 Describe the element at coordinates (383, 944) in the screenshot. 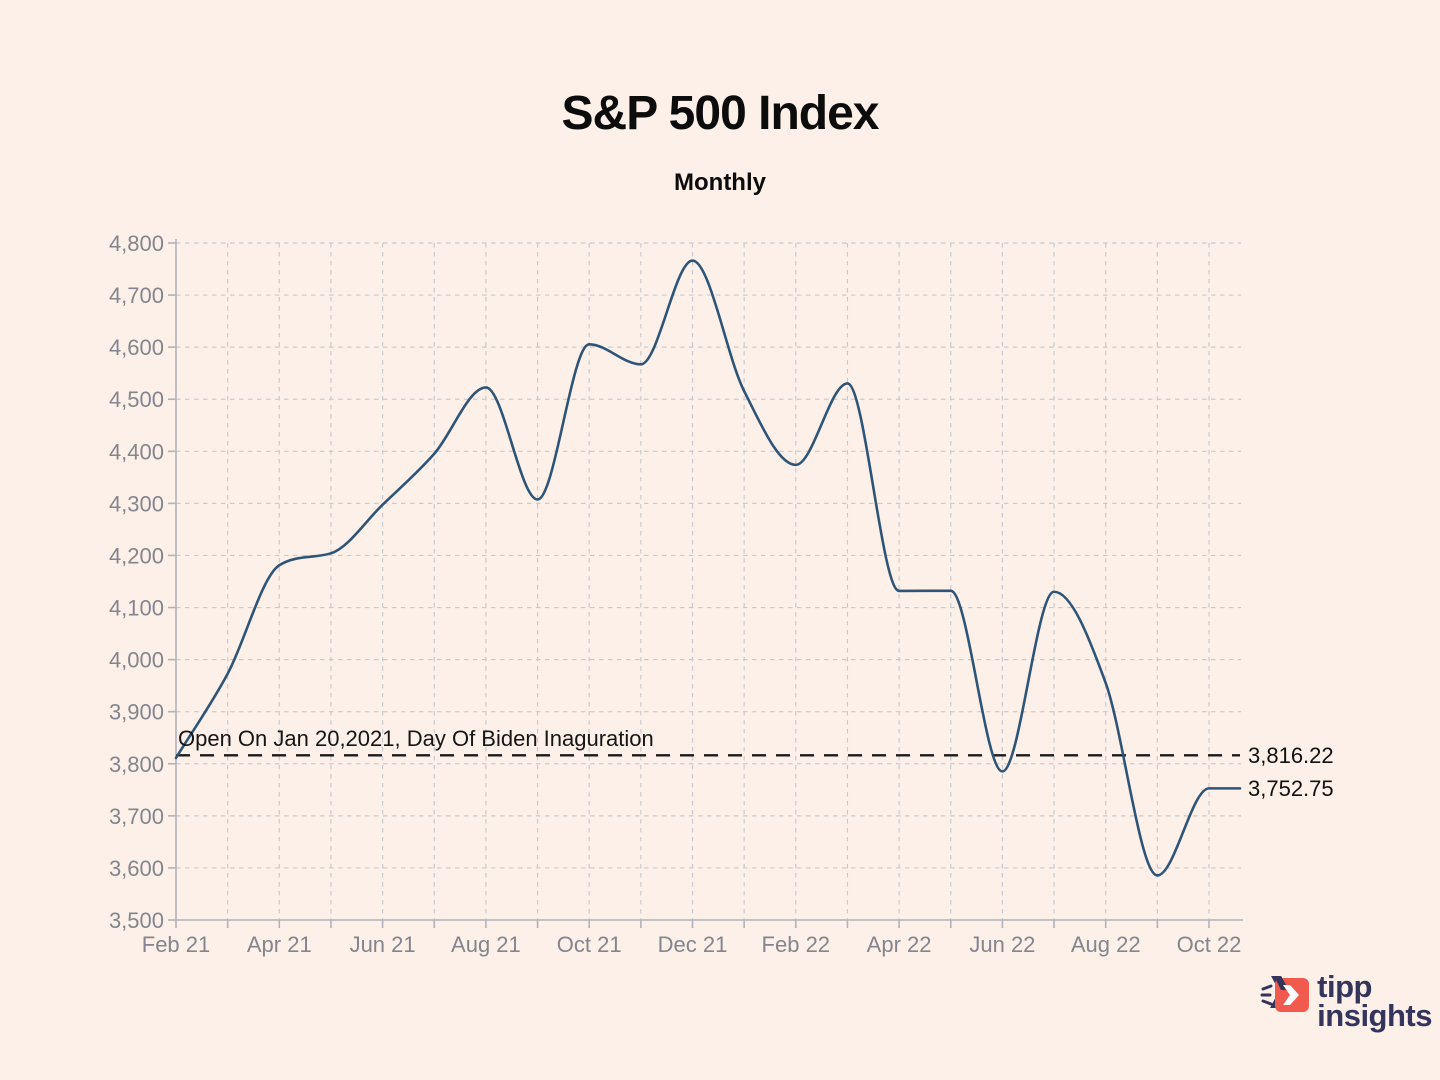

I see `svg-text: Jun 21` at that location.